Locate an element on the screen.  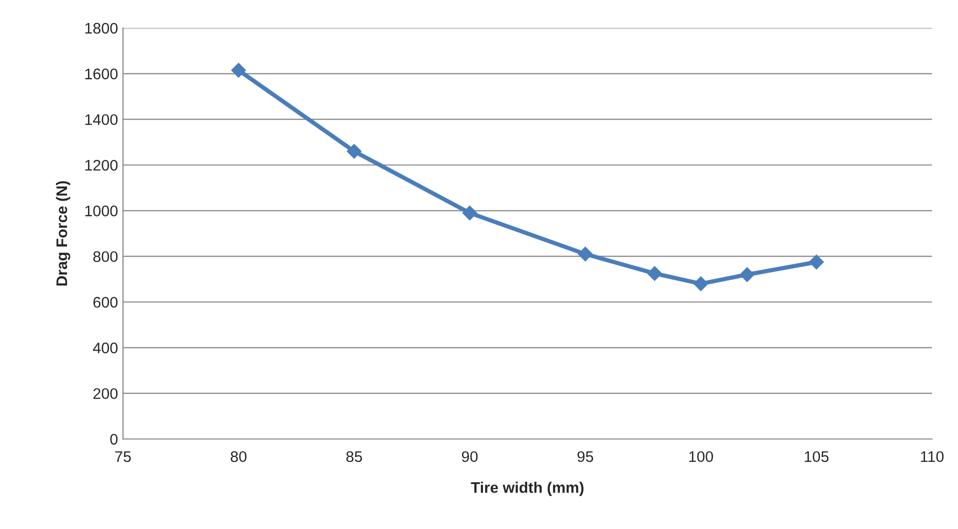
x-tick-label: 100 is located at coordinates (701, 456).